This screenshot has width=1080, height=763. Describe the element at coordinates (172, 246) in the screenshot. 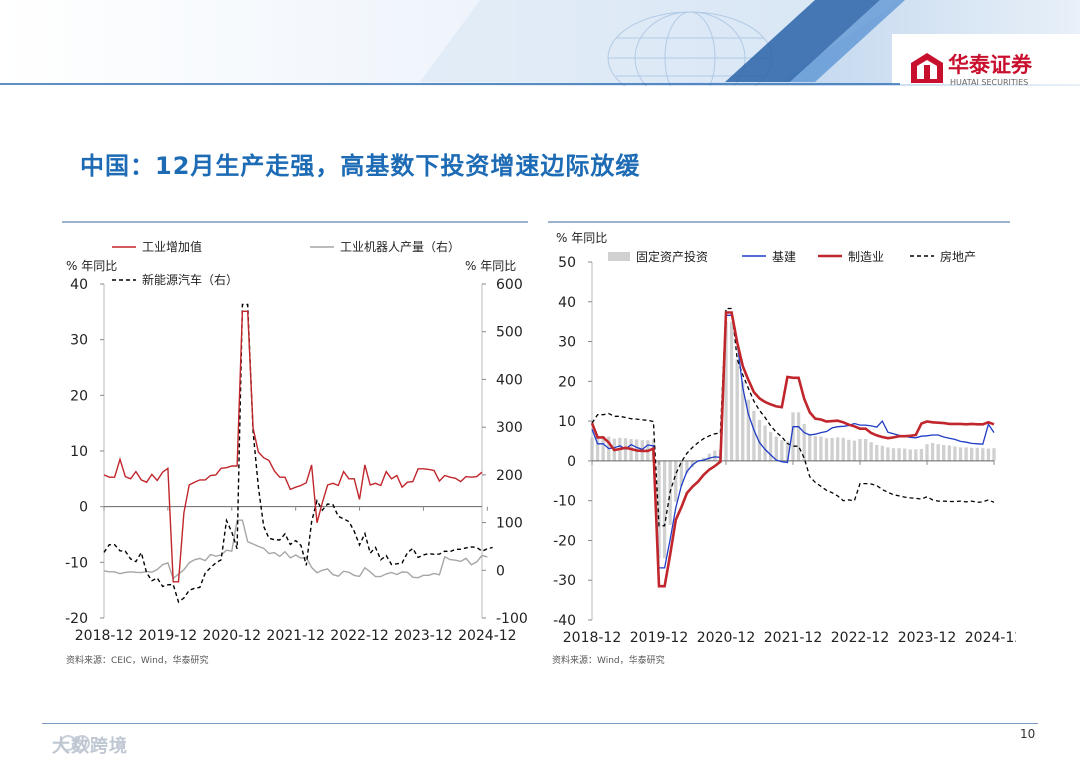

I see `legend-label-industrial: 工业增加值` at that location.